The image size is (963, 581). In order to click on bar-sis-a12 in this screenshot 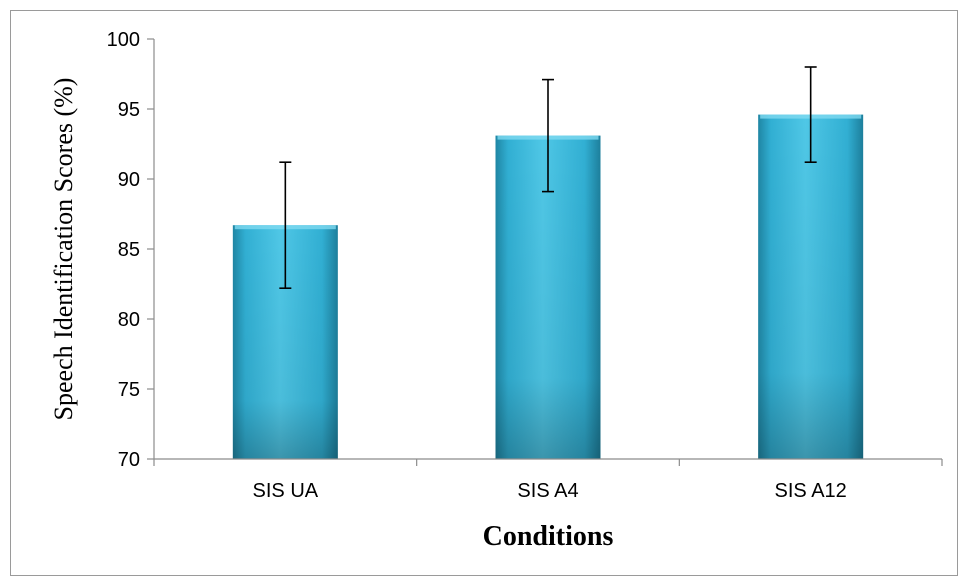, I will do `click(811, 286)`.